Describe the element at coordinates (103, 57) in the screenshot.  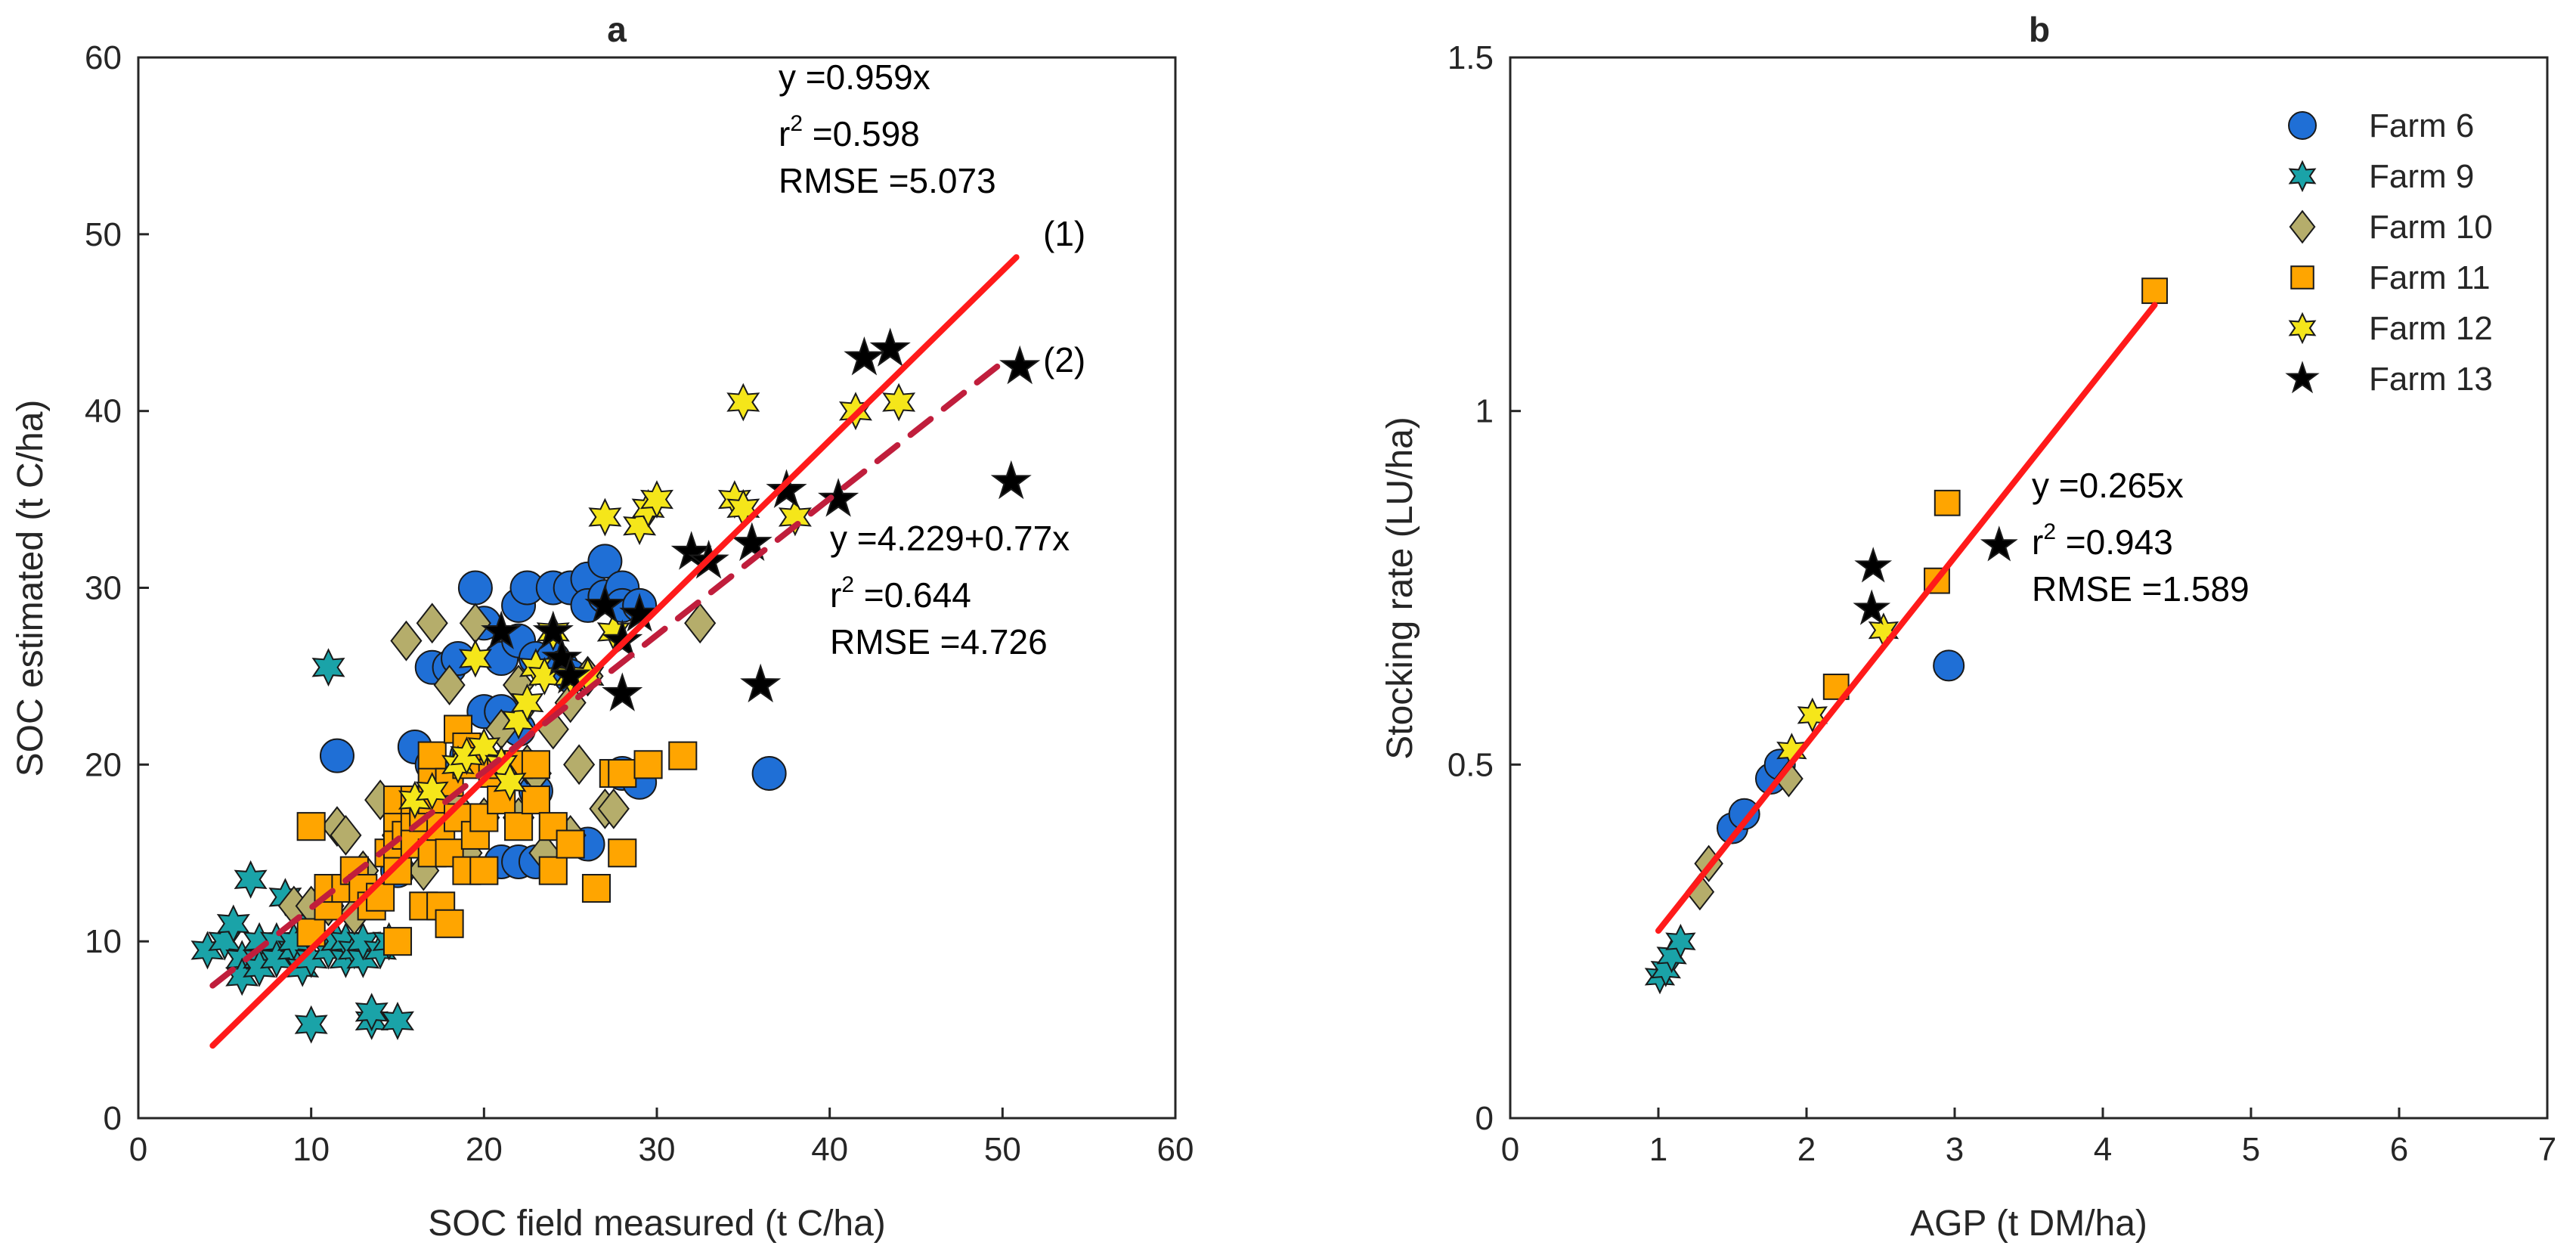
I see `y-tick-label: 60` at that location.